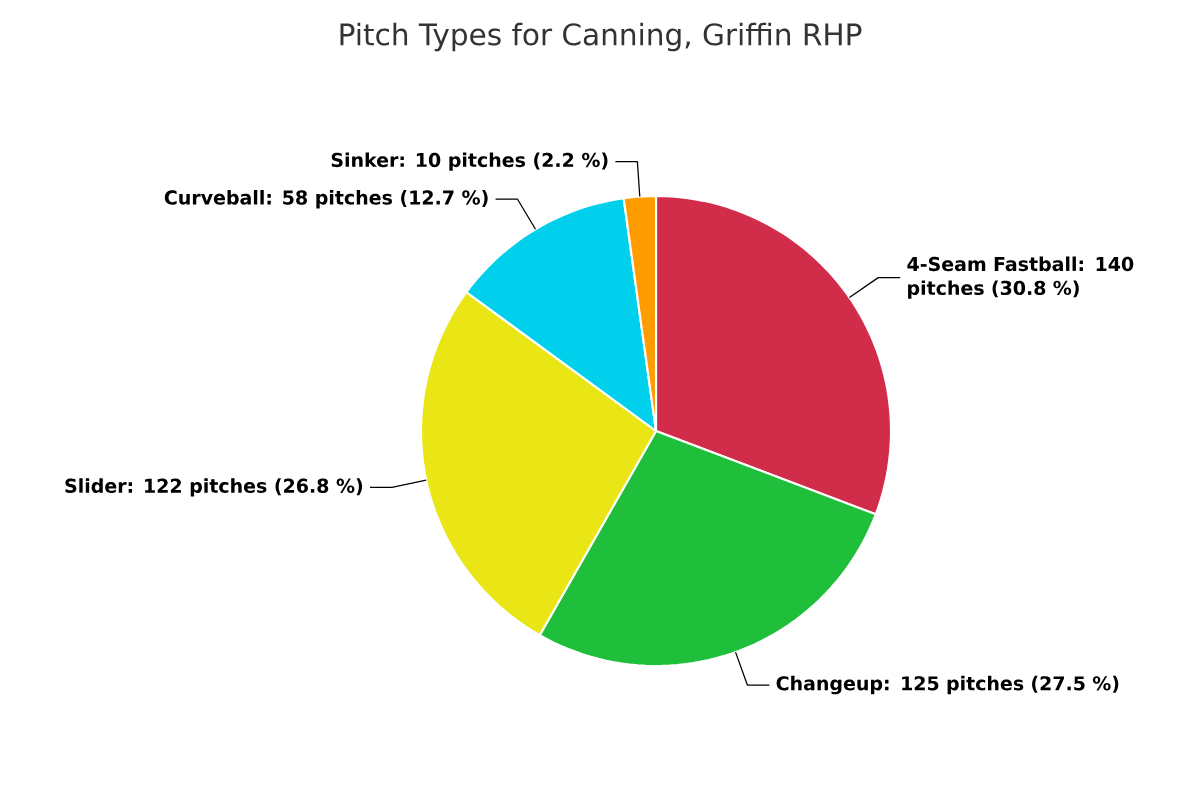 The image size is (1200, 800). Describe the element at coordinates (601, 37) in the screenshot. I see `chart-title: Pitch Types for Canning, Griffin RHP` at that location.